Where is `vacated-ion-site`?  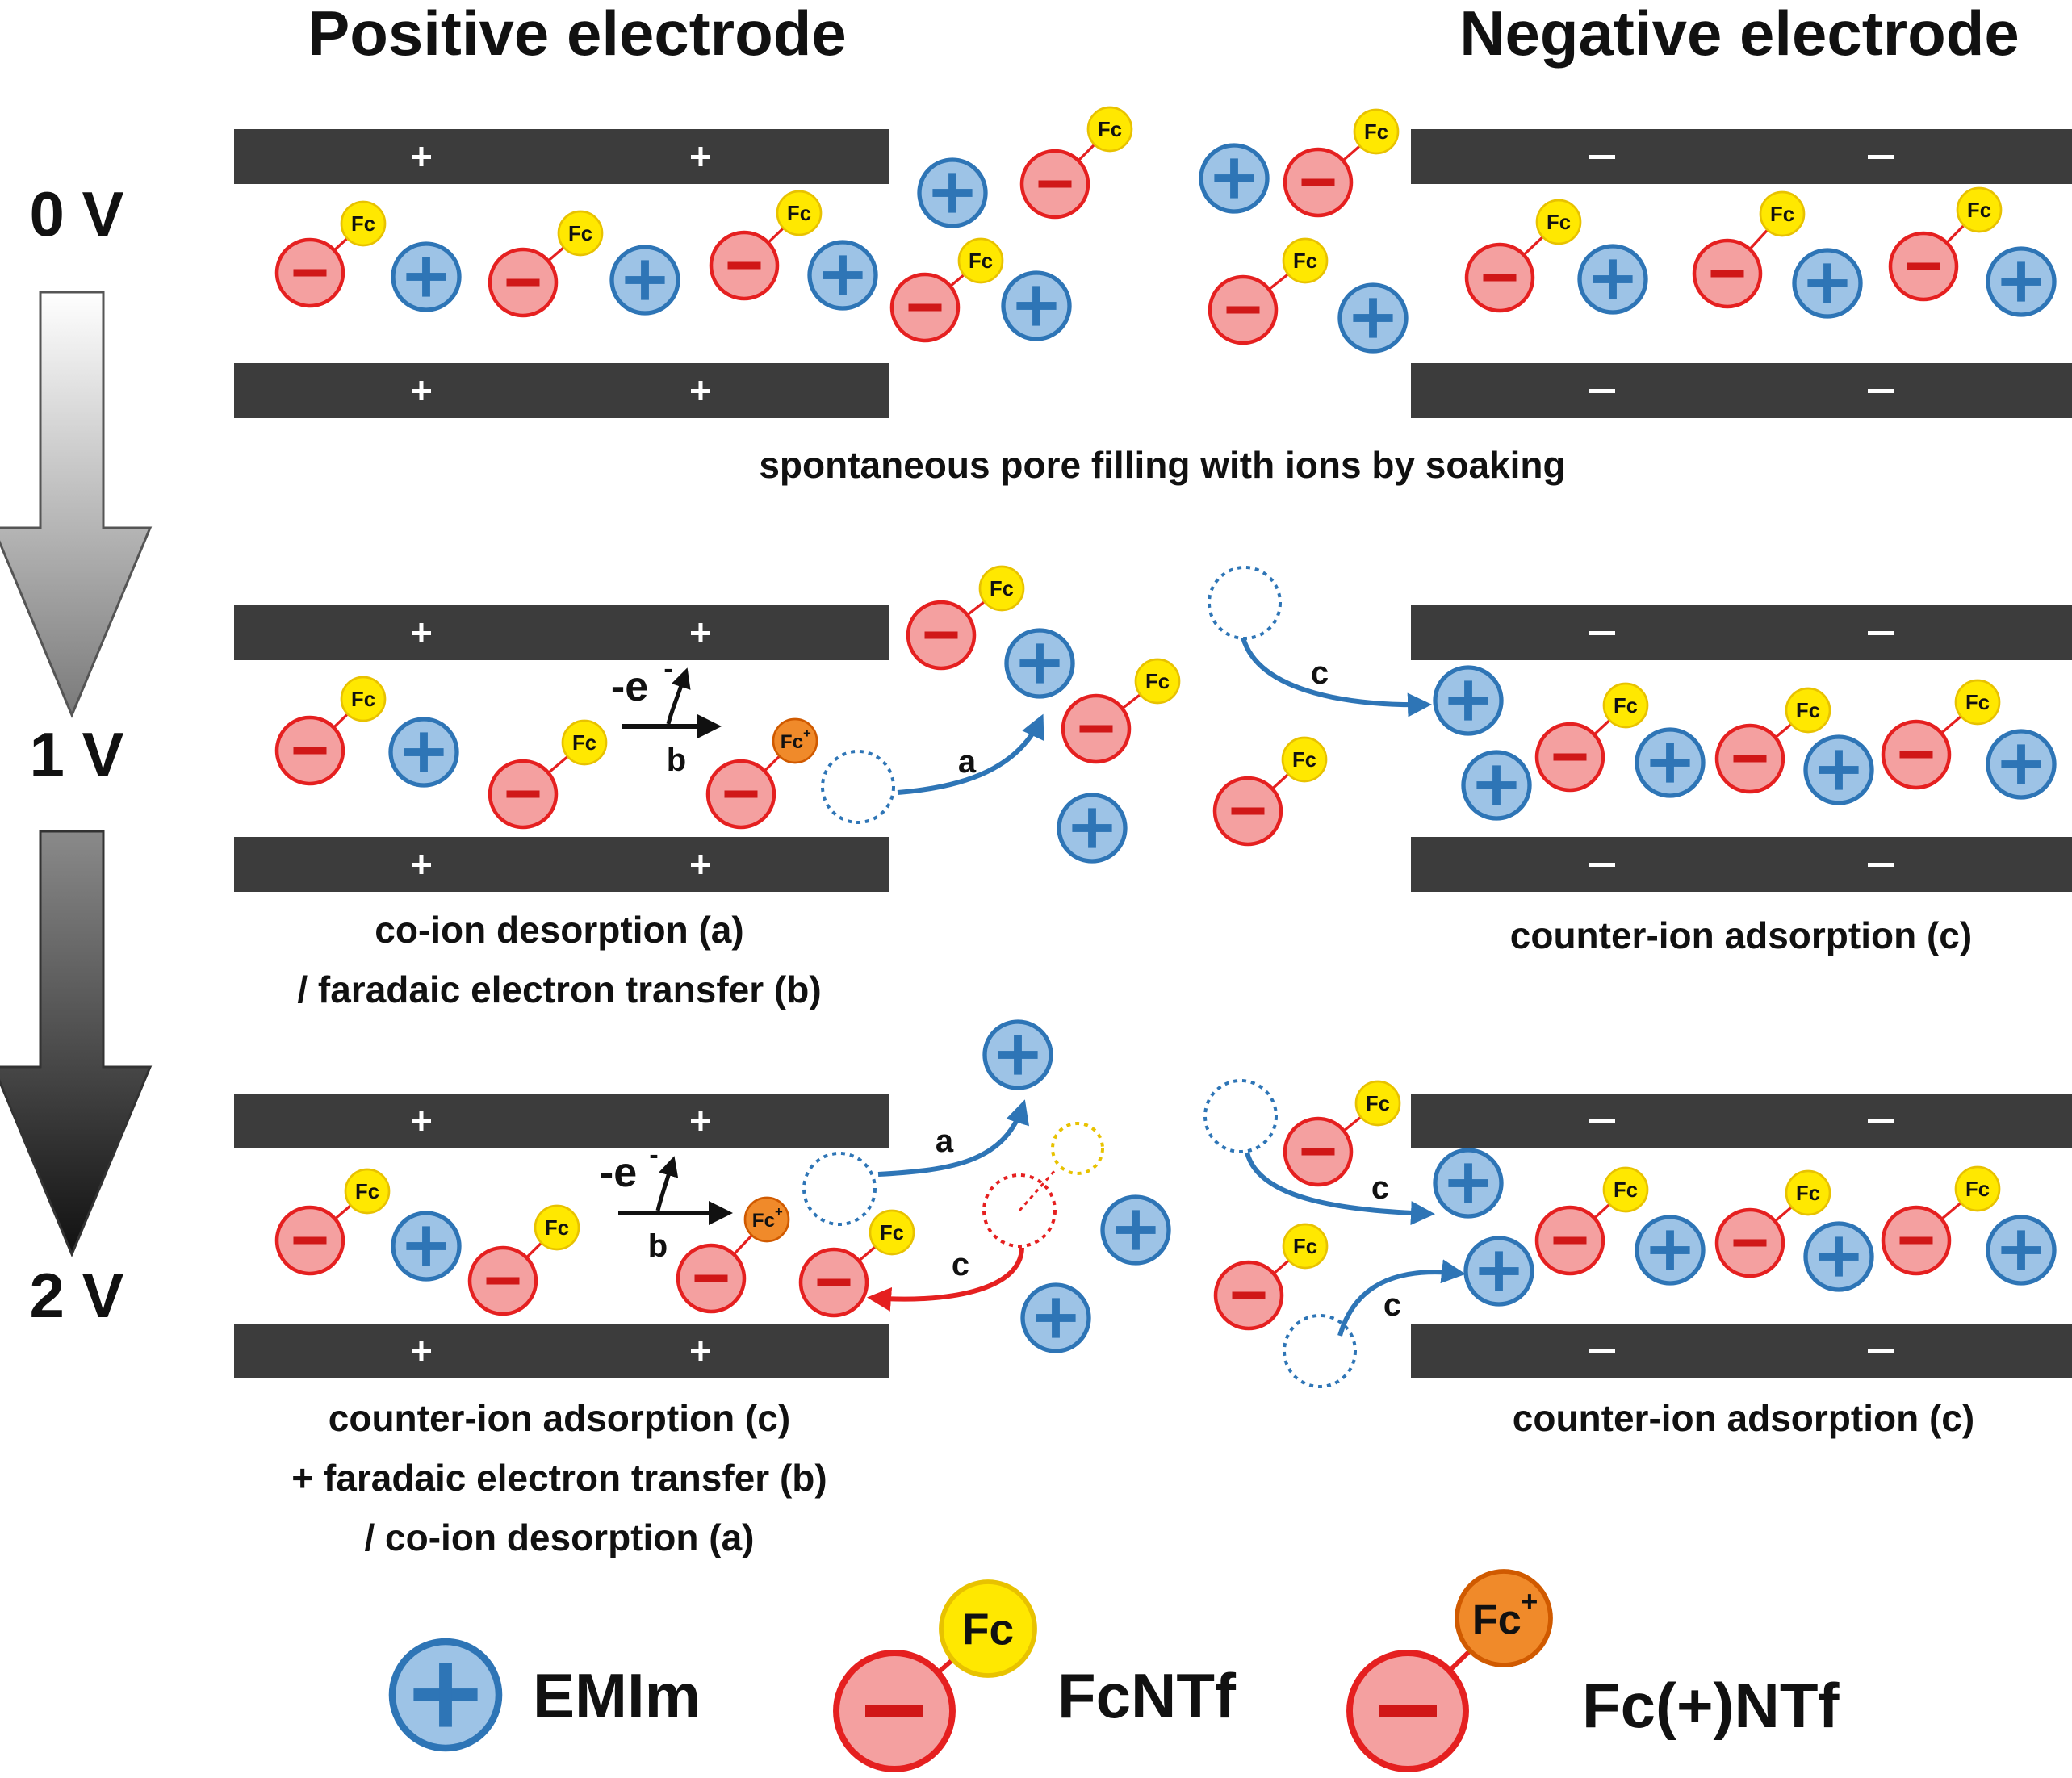
vacated-ion-site is located at coordinates (1245, 603).